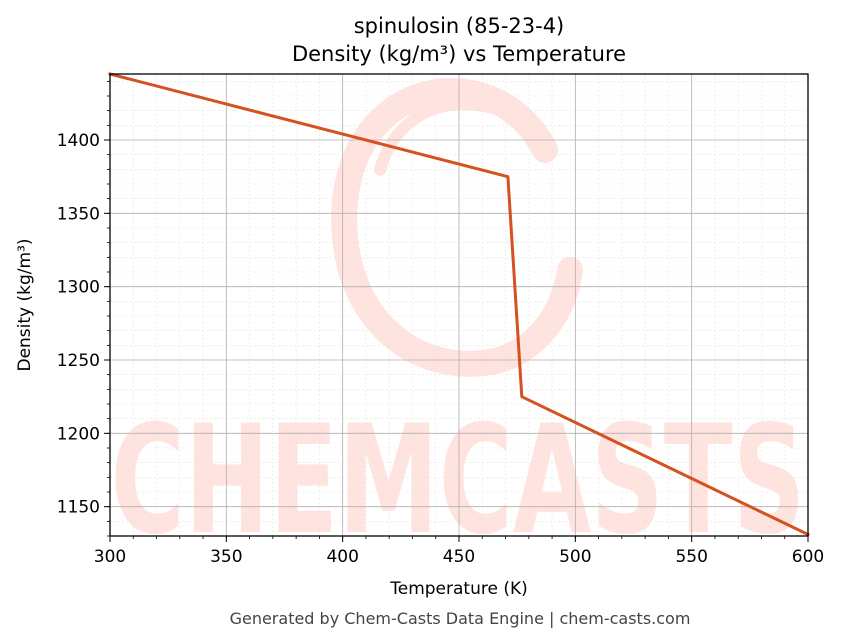 The image size is (843, 644). I want to click on y-tick-label: 1350, so click(78, 214).